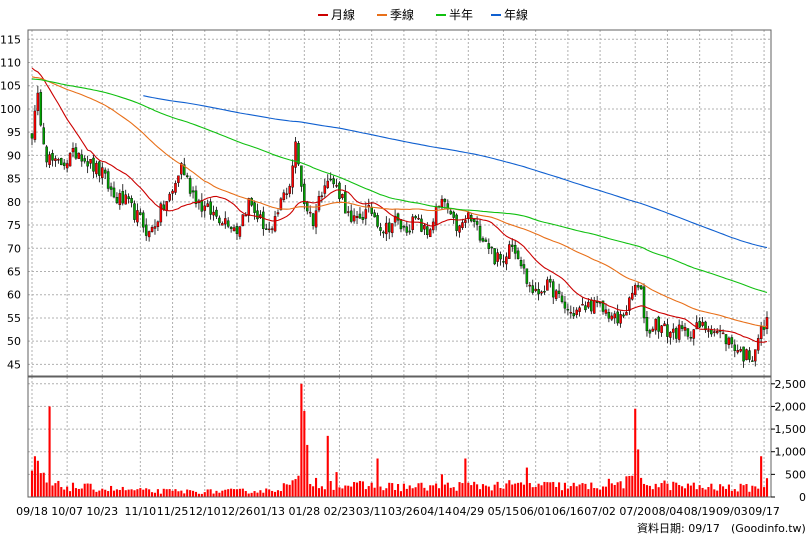  Describe the element at coordinates (568, 511) in the screenshot. I see `date-tick-label: 06/16` at that location.